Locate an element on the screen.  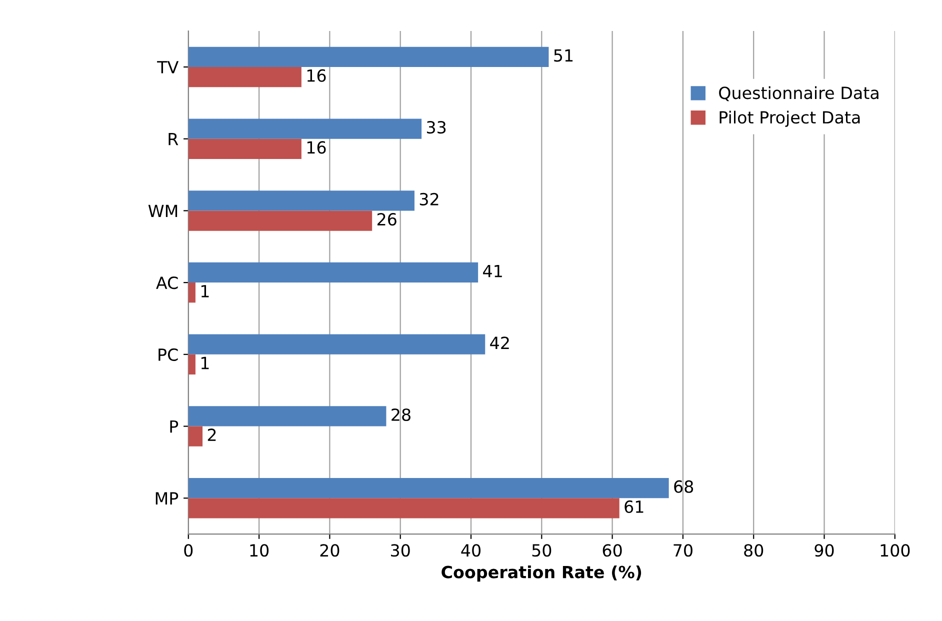
x-tick-label: 90 is located at coordinates (824, 550).